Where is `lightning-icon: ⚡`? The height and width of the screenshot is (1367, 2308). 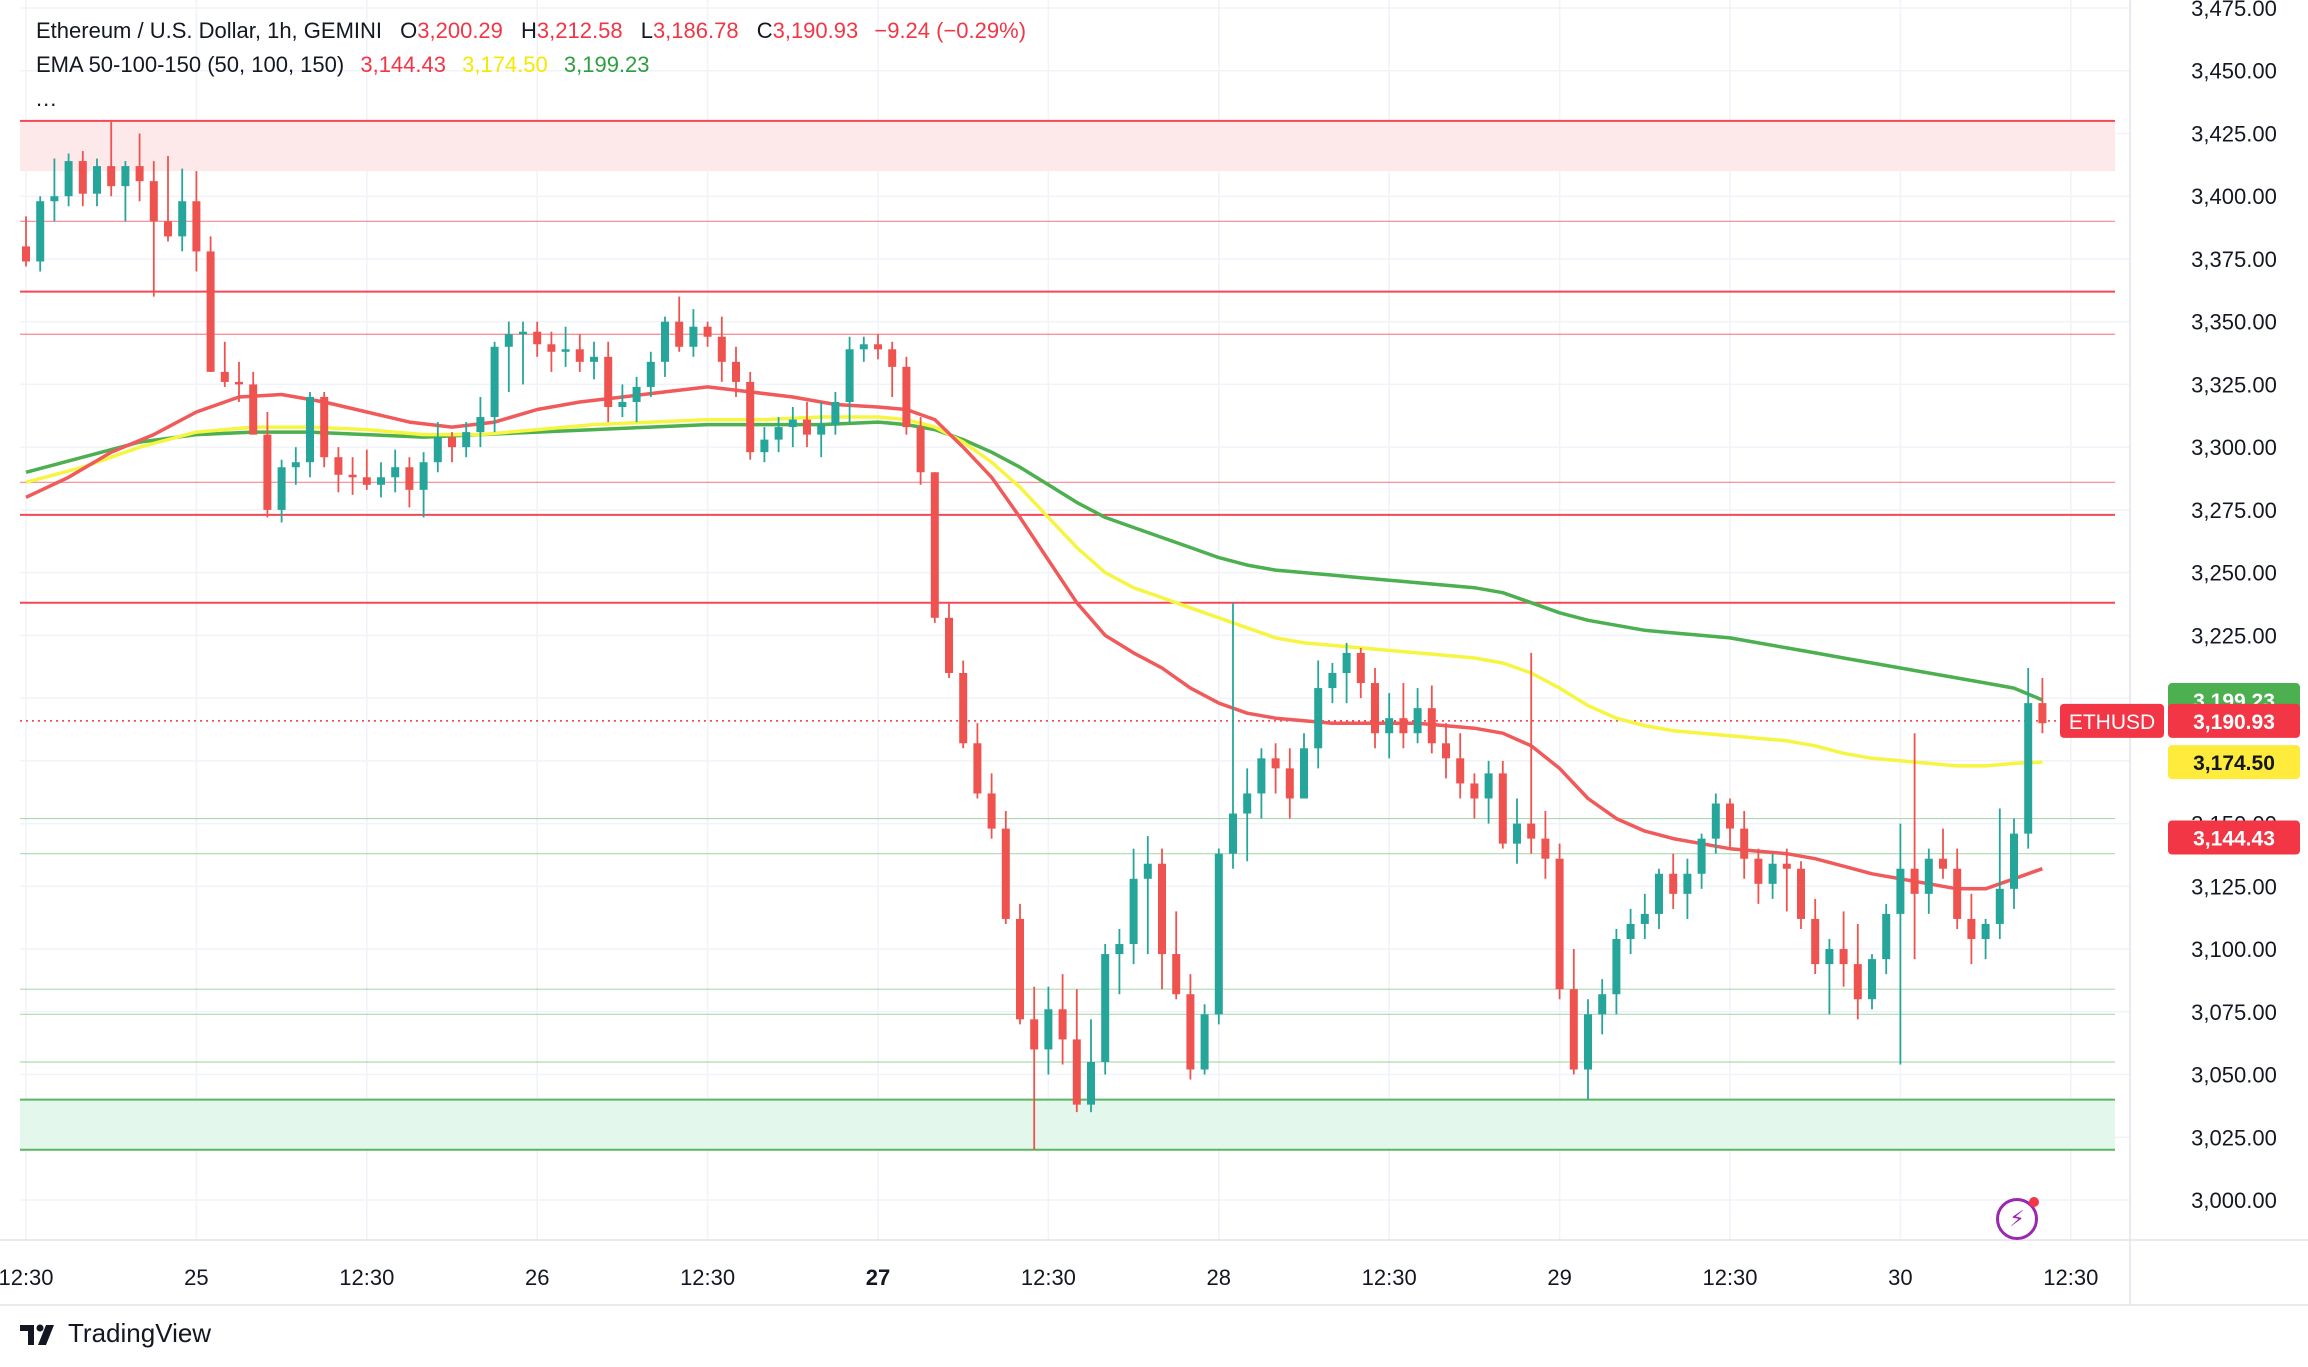
lightning-icon: ⚡ is located at coordinates (2017, 1218).